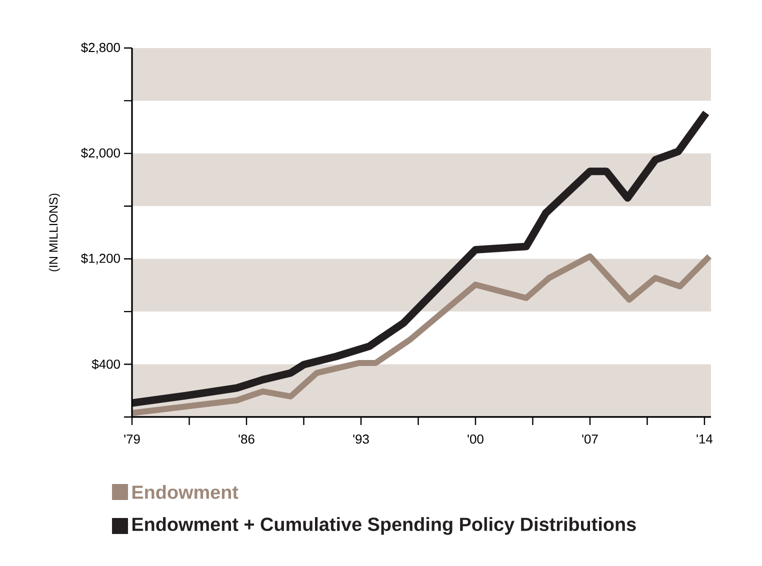 This screenshot has height=566, width=762. Describe the element at coordinates (106, 364) in the screenshot. I see `y-tick-label: $400` at that location.